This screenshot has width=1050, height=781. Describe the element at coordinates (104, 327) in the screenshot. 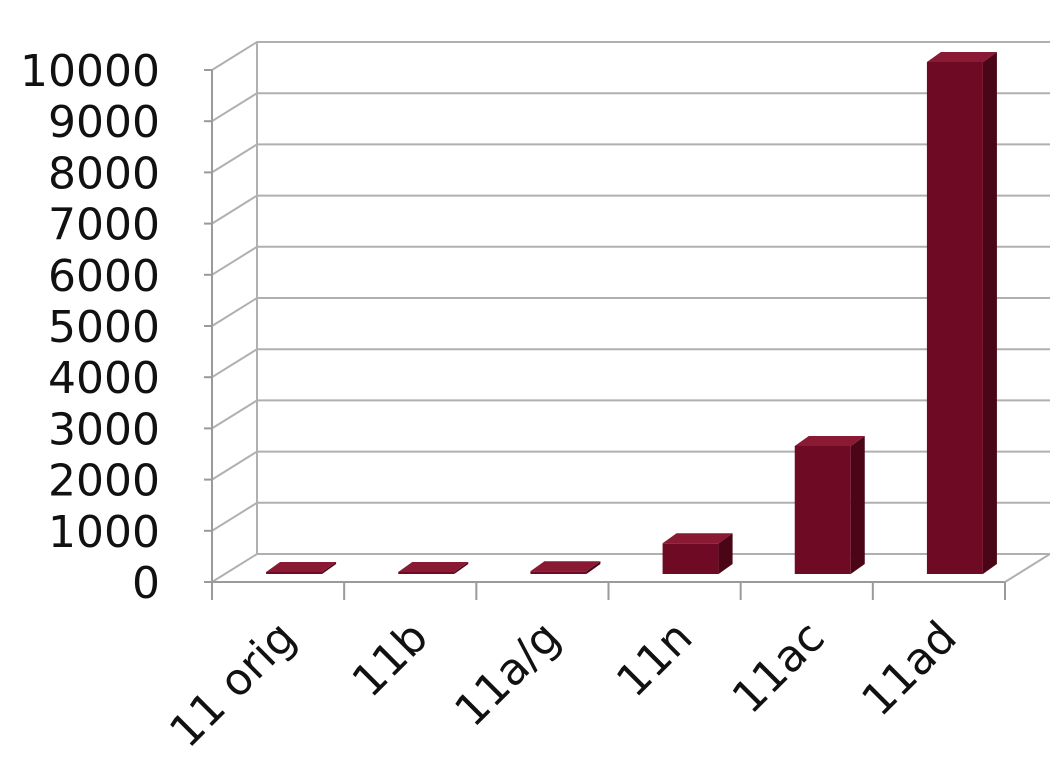

I see `y-tick-label: 5000` at that location.